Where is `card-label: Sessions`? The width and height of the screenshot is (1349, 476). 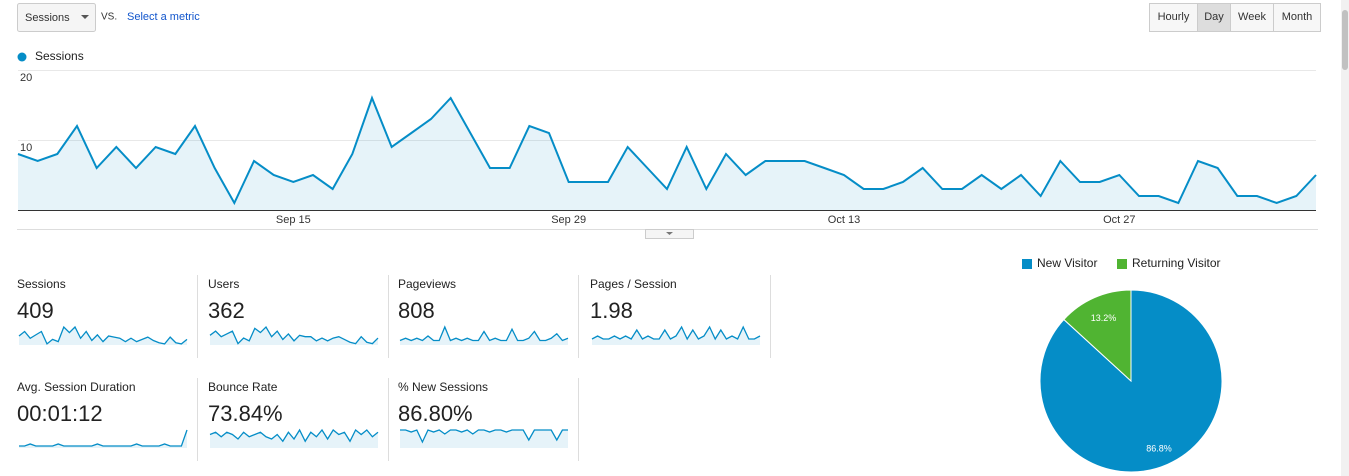
card-label: Sessions is located at coordinates (41, 284).